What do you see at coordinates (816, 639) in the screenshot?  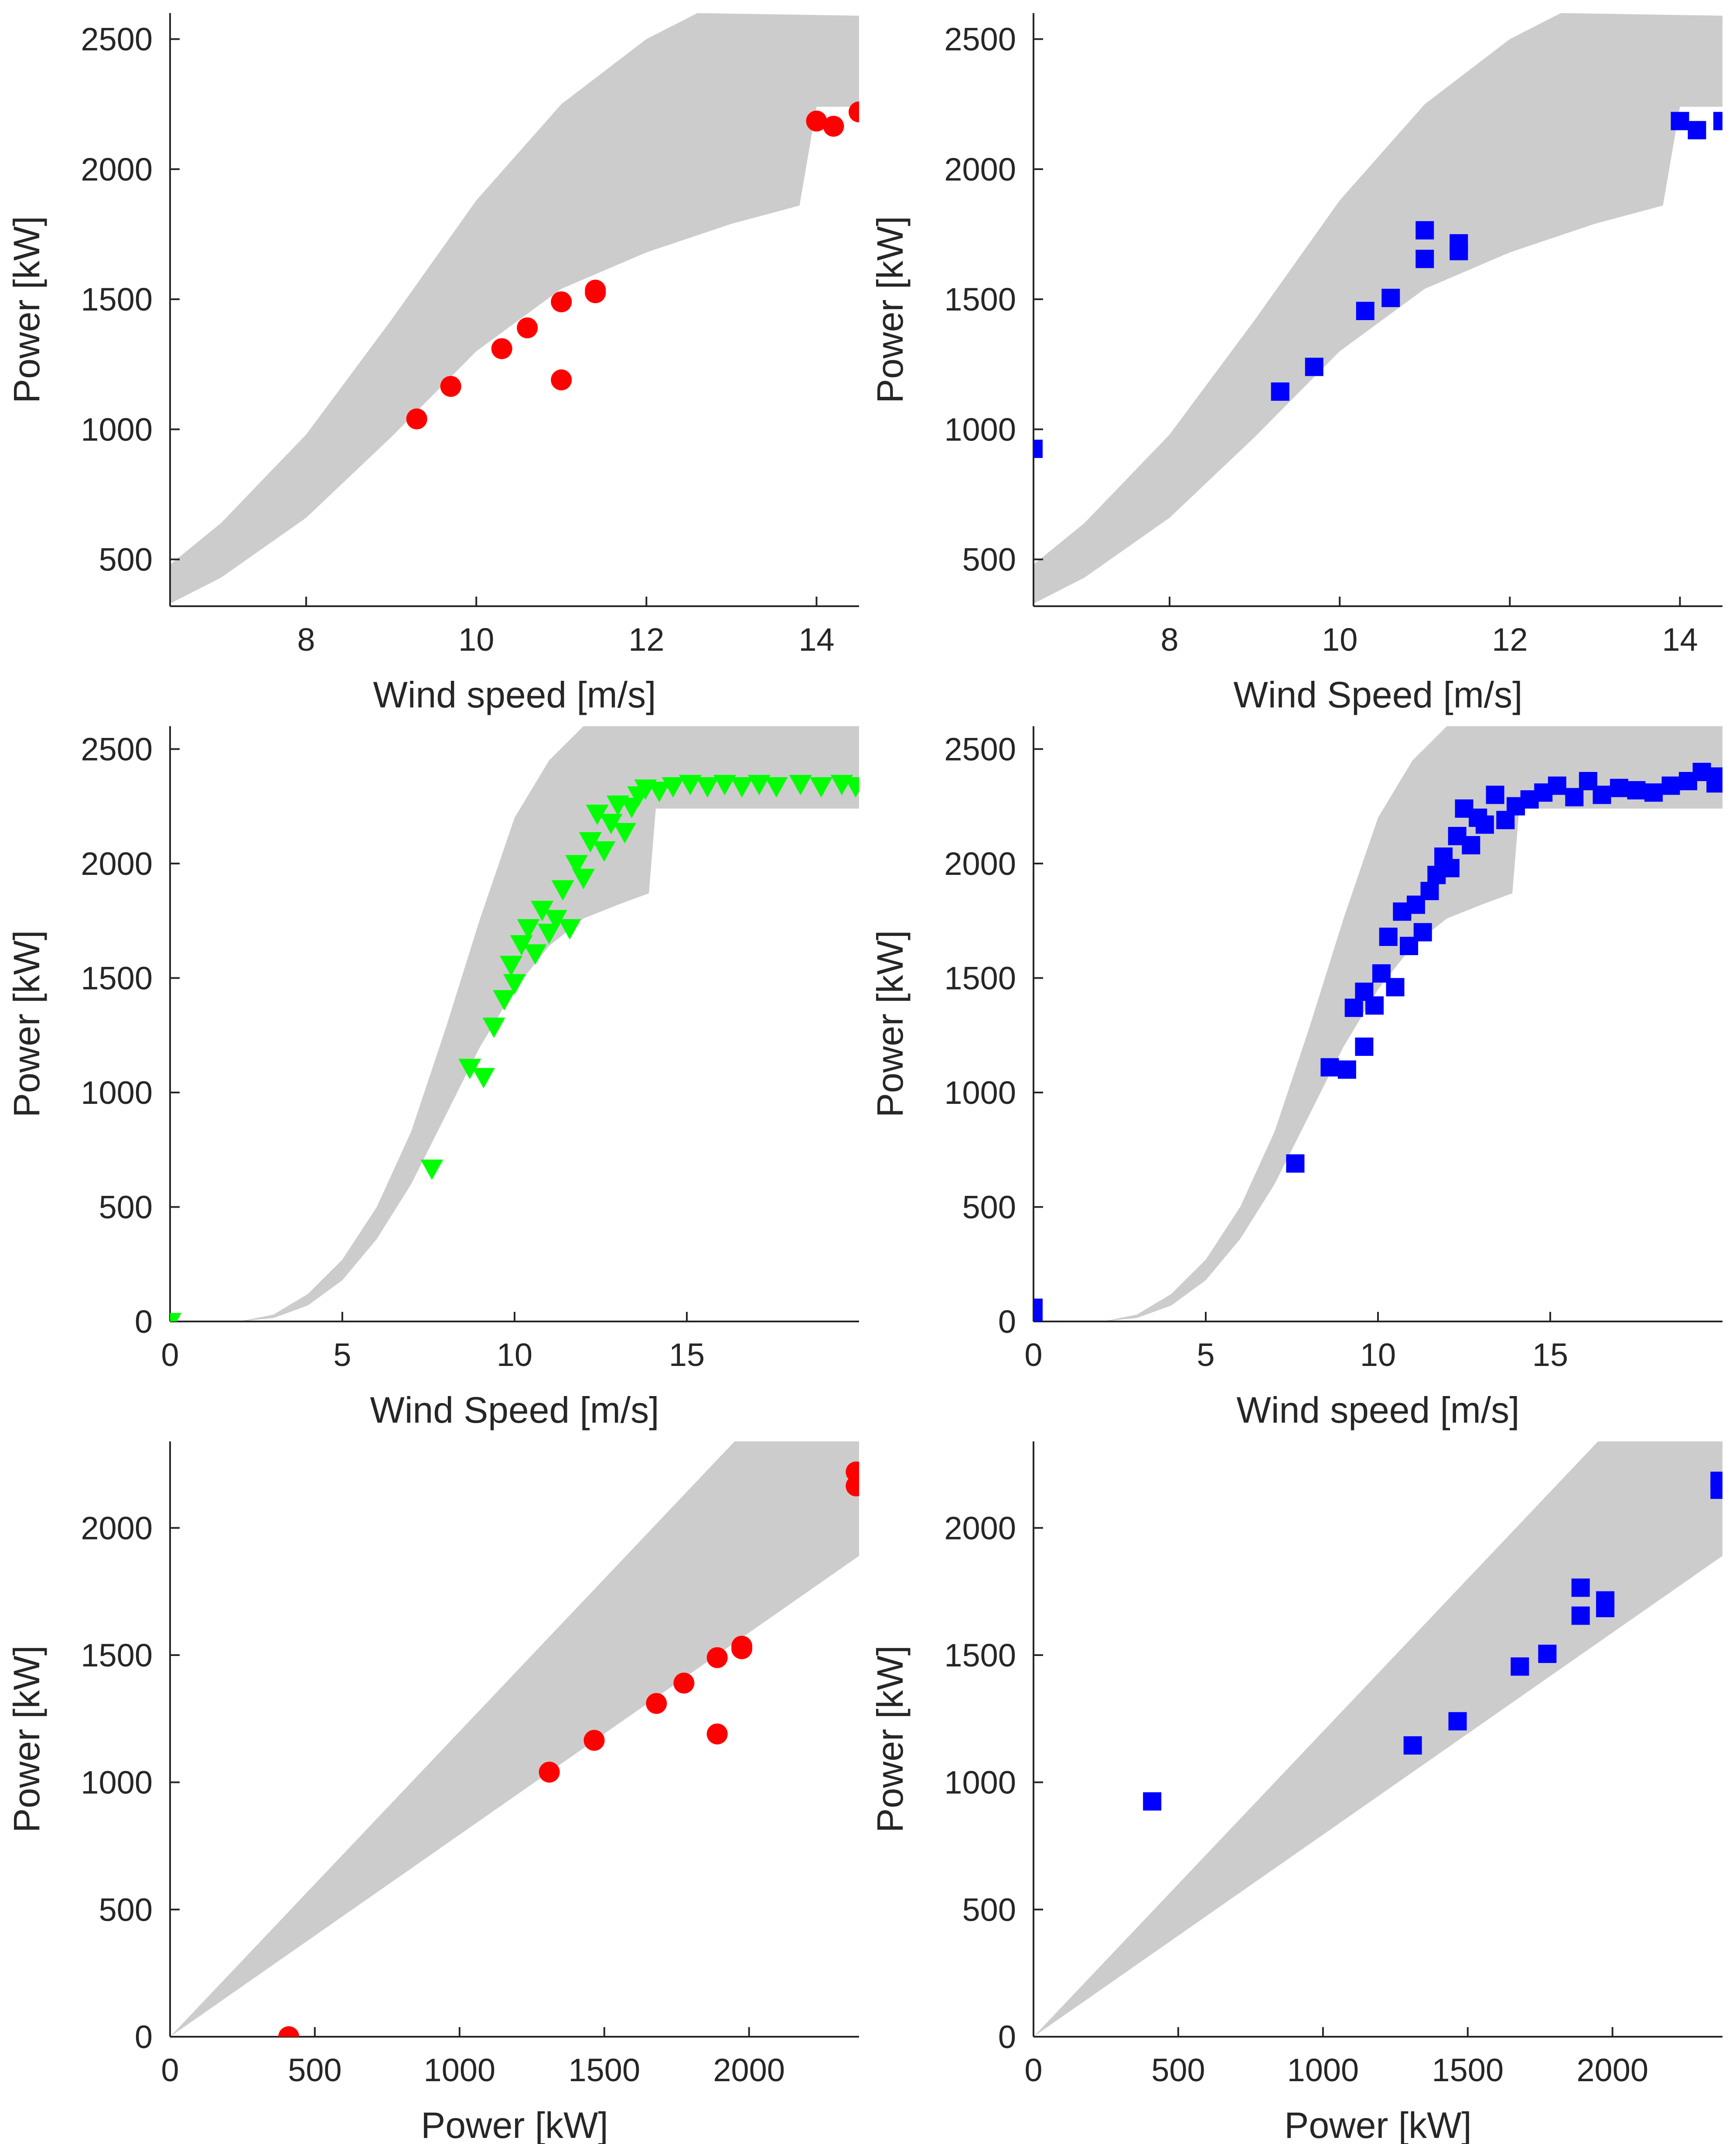 I see `x-tick-label: 14` at bounding box center [816, 639].